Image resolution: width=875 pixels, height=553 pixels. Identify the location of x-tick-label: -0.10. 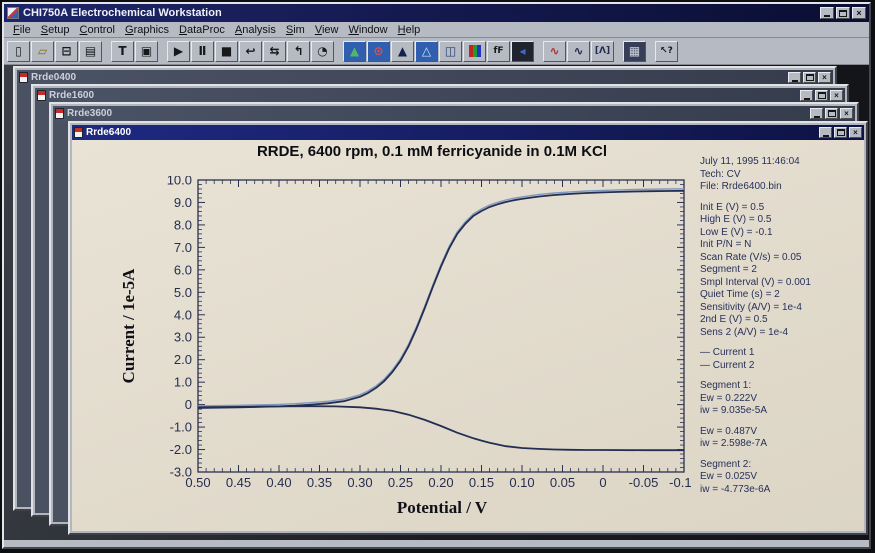
(680, 482).